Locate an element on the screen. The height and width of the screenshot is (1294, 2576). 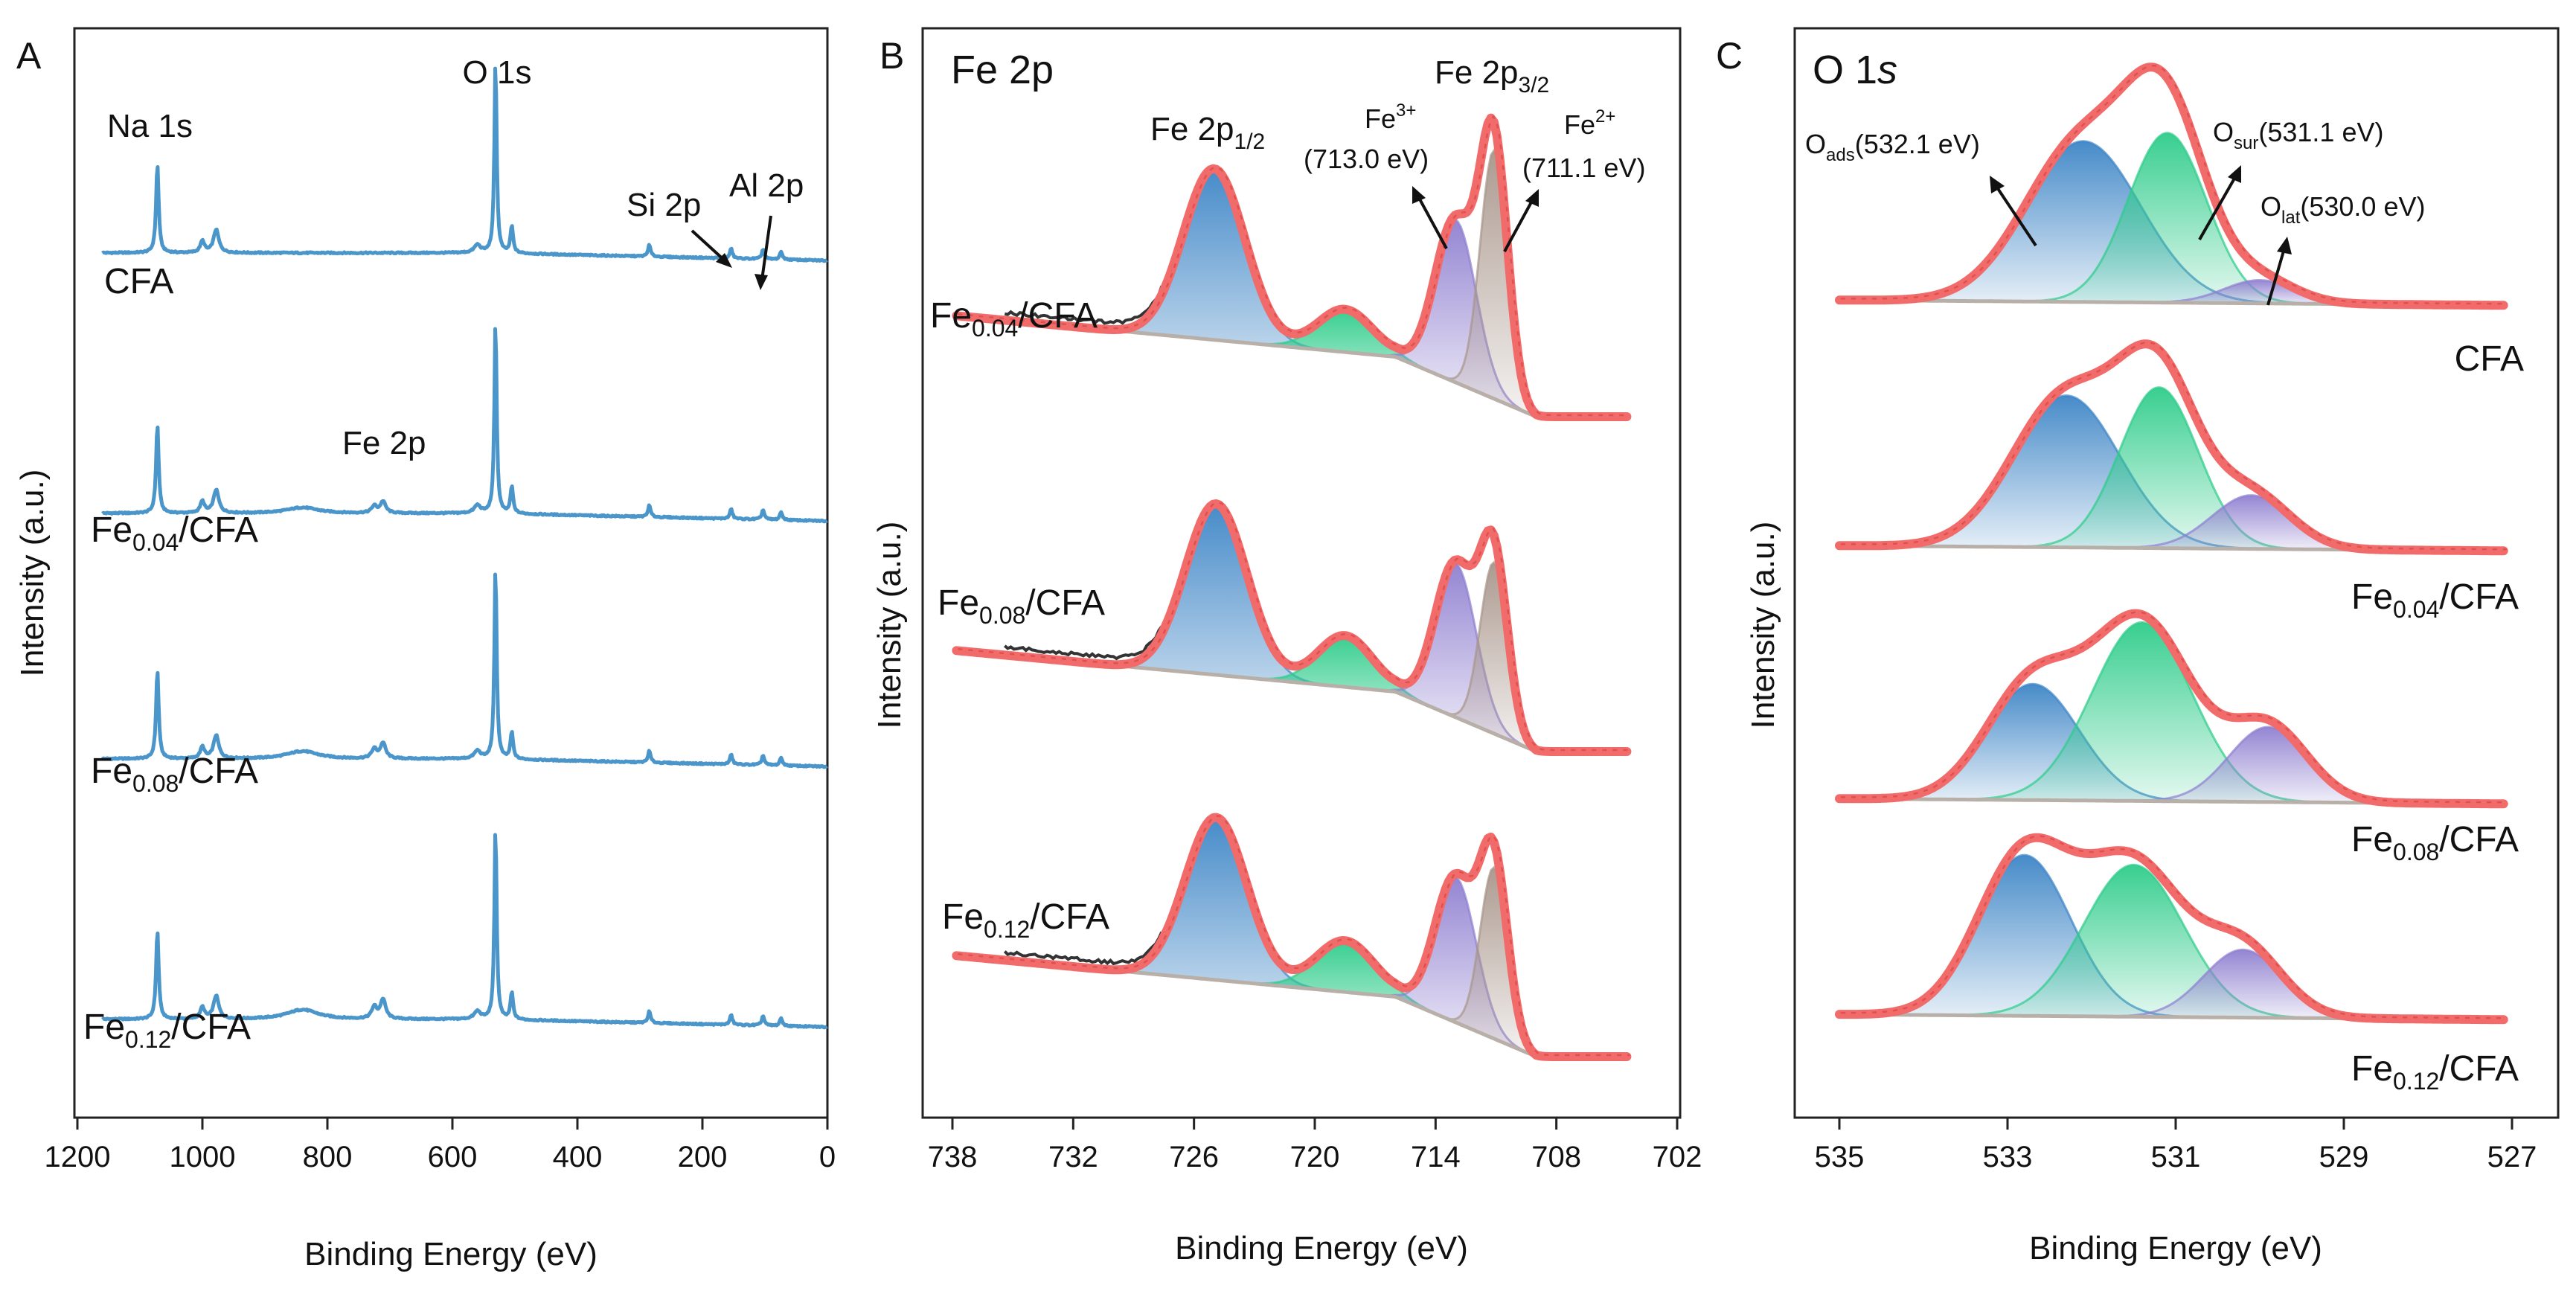
x-tick-label: 200 is located at coordinates (703, 1157).